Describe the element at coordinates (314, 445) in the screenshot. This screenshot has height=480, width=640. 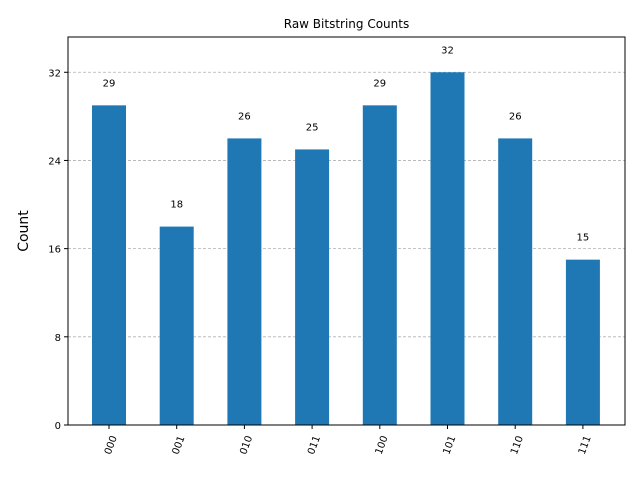
I see `x-tick-label-011: 011` at that location.